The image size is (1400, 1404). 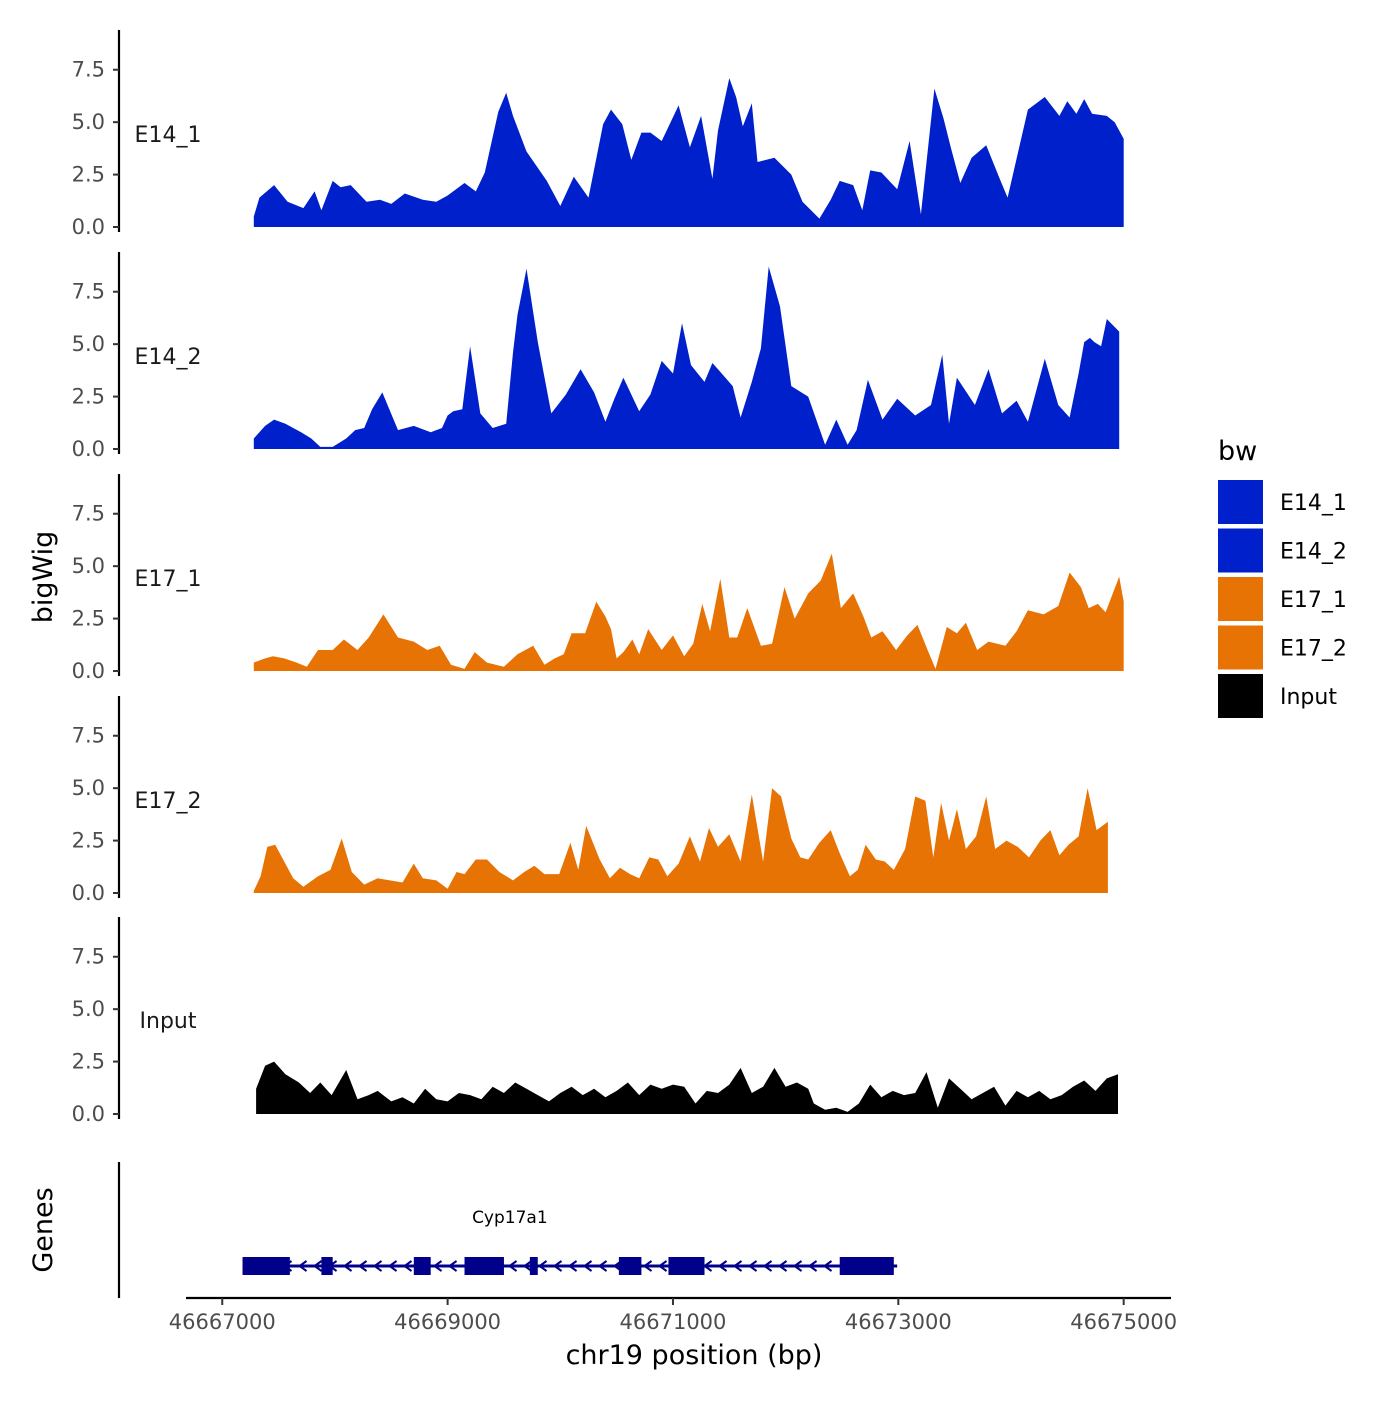 I want to click on x-axis-title: chr19 position (bp), so click(x=694, y=1355).